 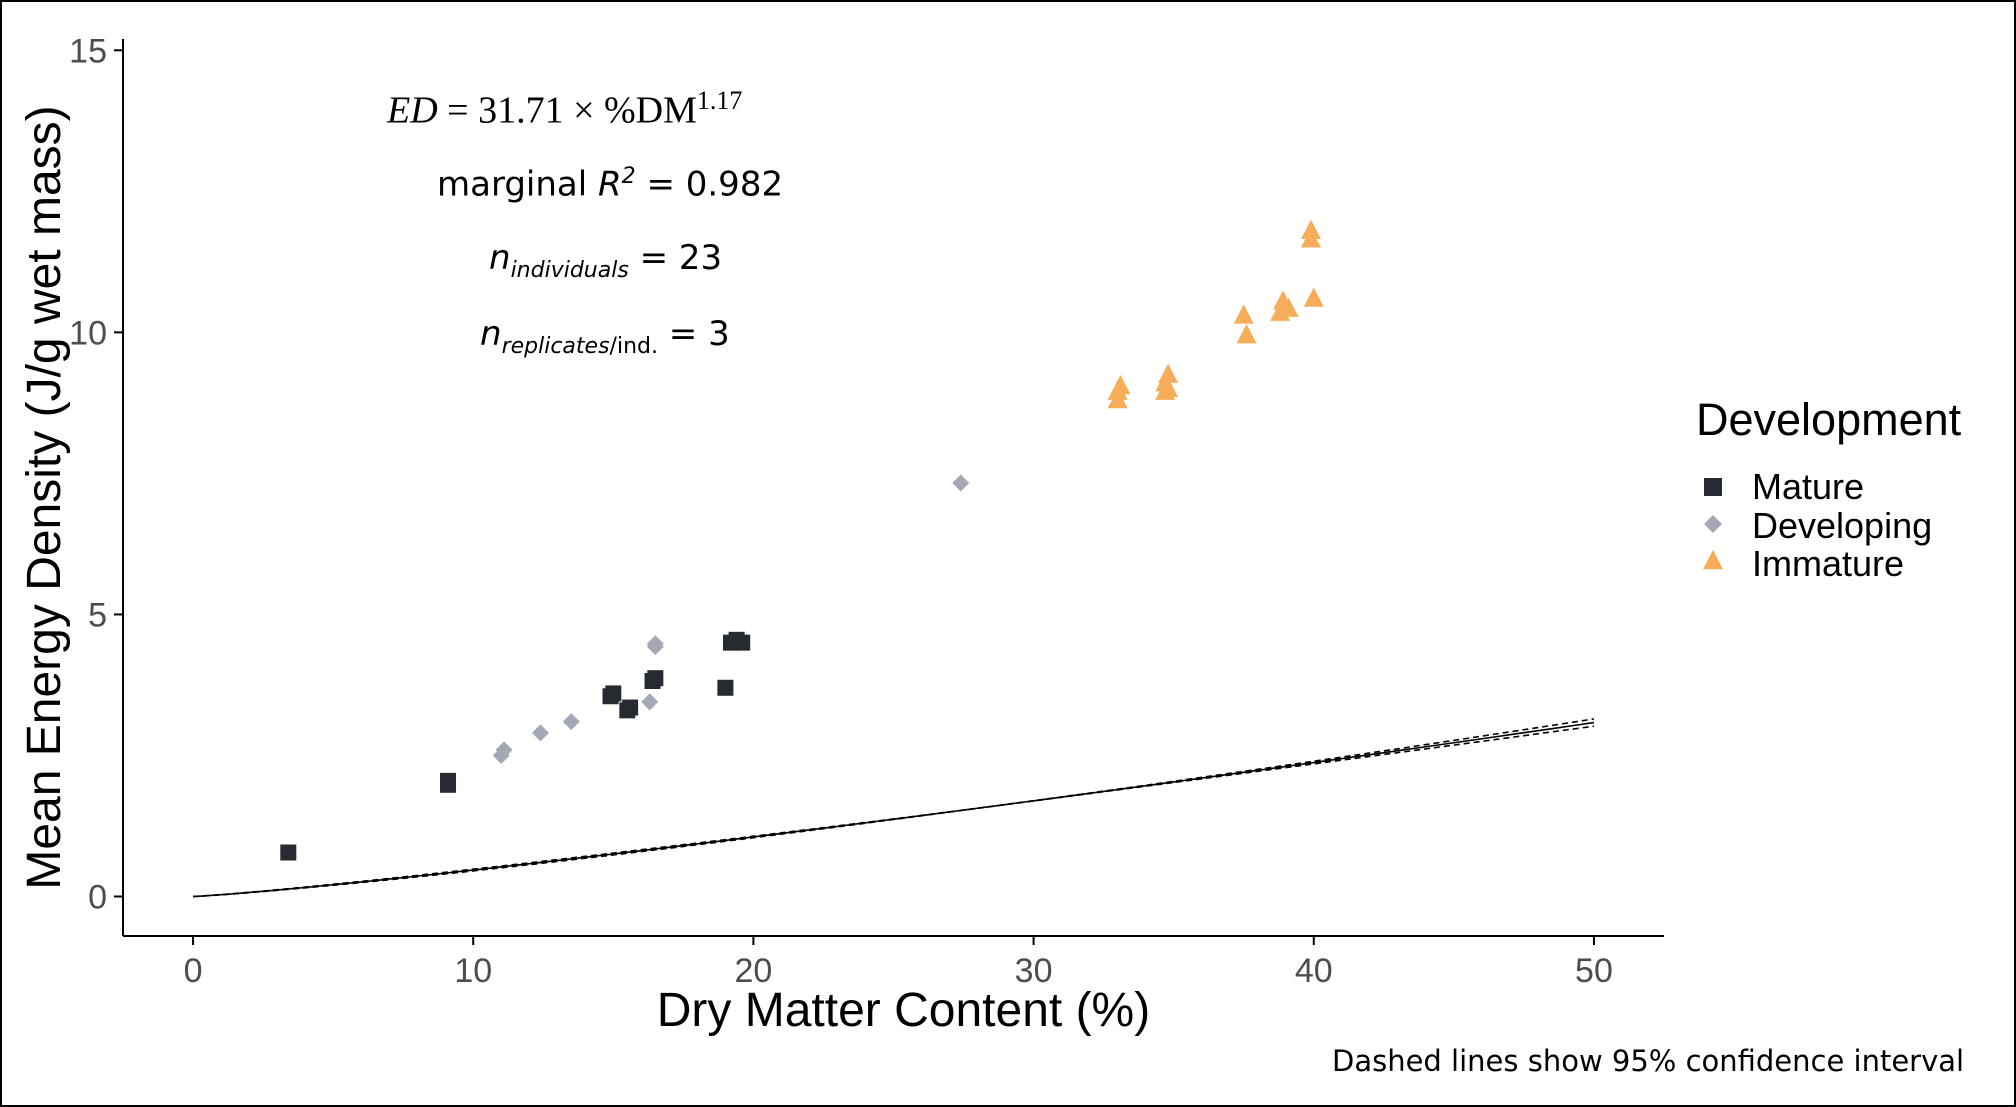 What do you see at coordinates (693, 334) in the screenshot?
I see `n-replicates-value: = 3` at bounding box center [693, 334].